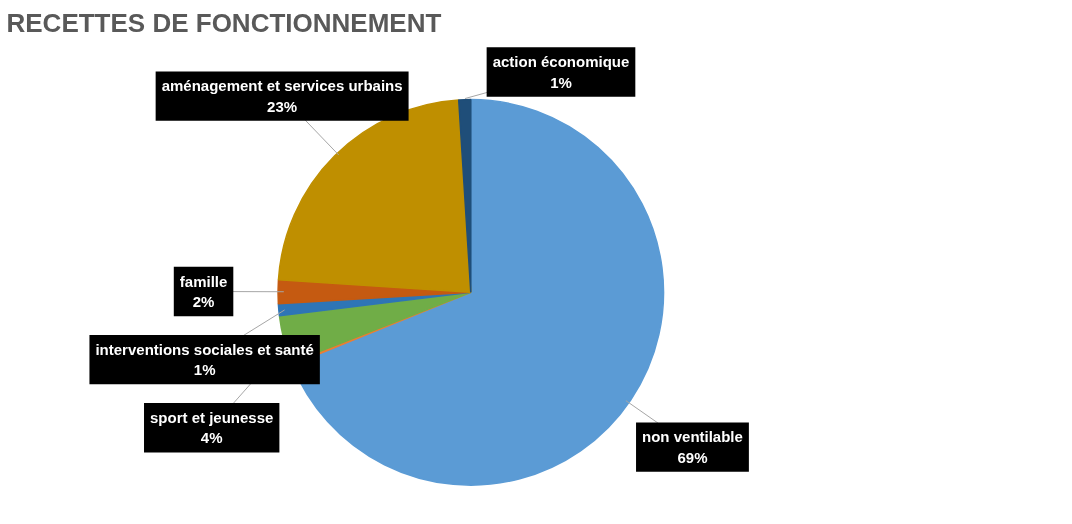 The height and width of the screenshot is (524, 1072). What do you see at coordinates (692, 457) in the screenshot?
I see `data-label: 69%` at bounding box center [692, 457].